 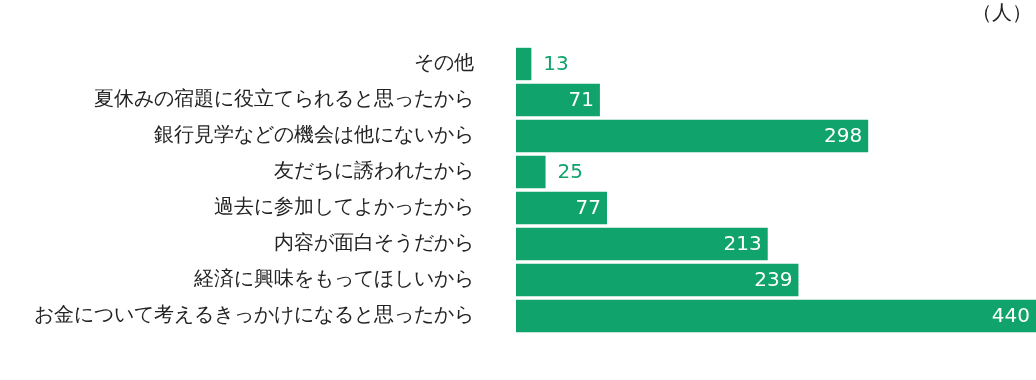 What do you see at coordinates (374, 170) in the screenshot?
I see `y-tick-label: 友だちに誘われたから` at bounding box center [374, 170].